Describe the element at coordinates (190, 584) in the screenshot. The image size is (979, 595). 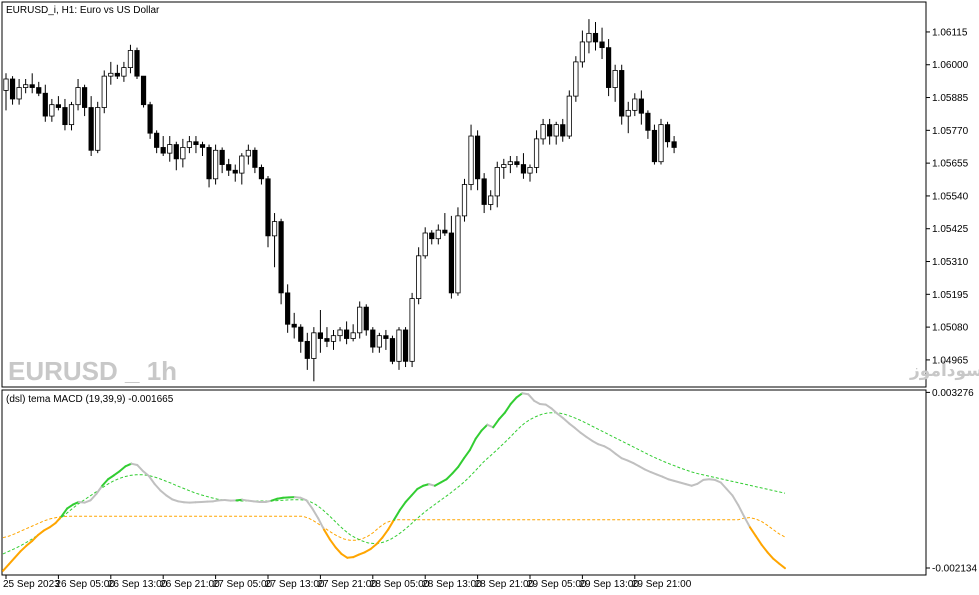
I see `time-tick-label: 26 Sep 21:00` at that location.